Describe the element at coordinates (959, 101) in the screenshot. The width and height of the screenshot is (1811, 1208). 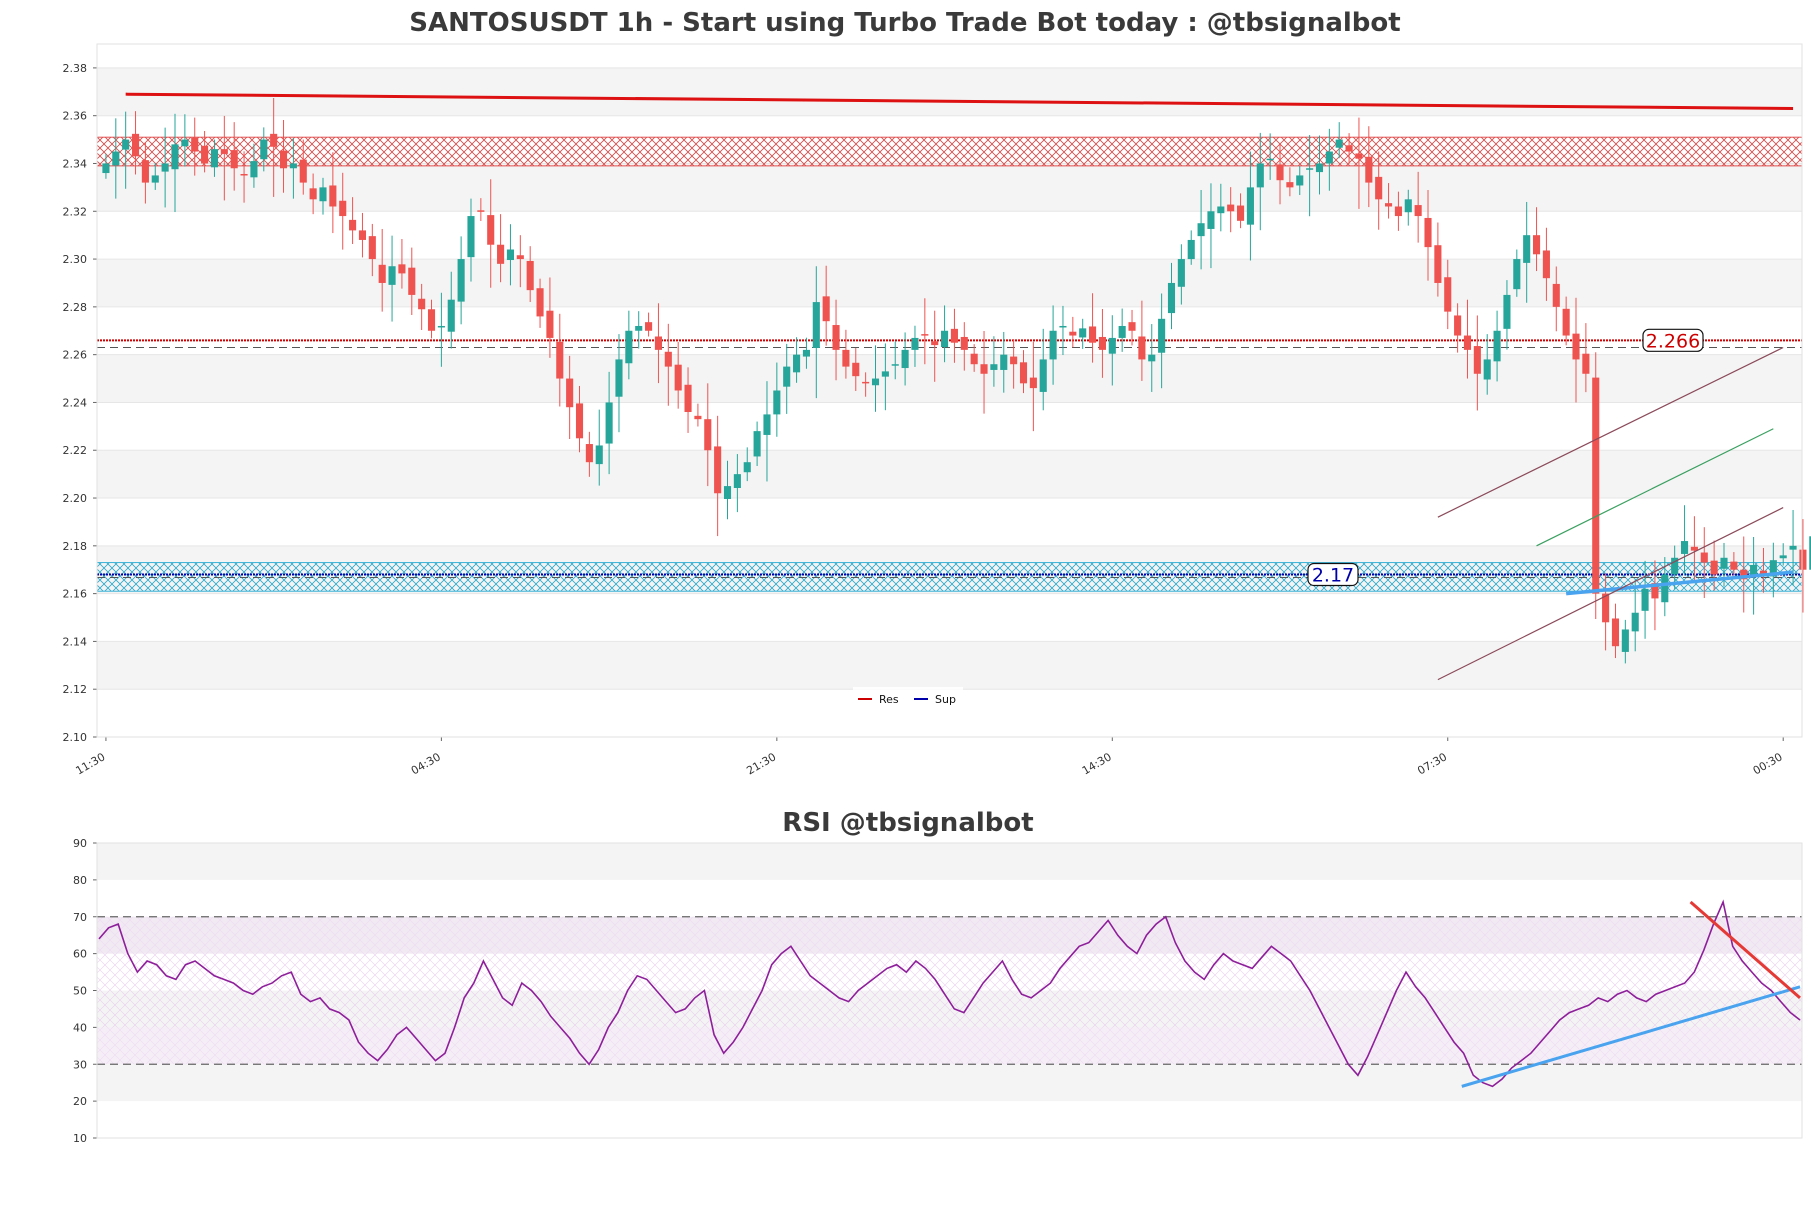
I see `resistance-trend-line` at that location.